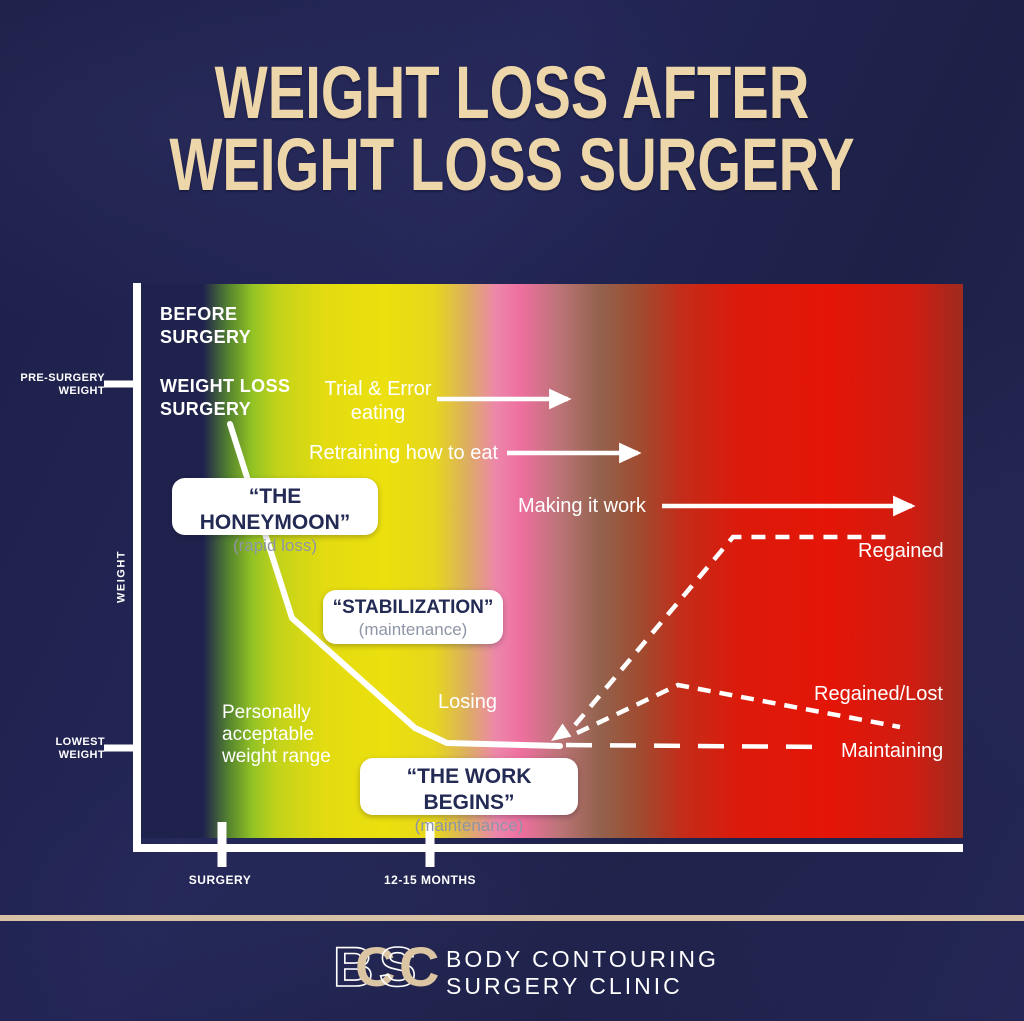  What do you see at coordinates (512, 918) in the screenshot?
I see `footer-divider-line` at bounding box center [512, 918].